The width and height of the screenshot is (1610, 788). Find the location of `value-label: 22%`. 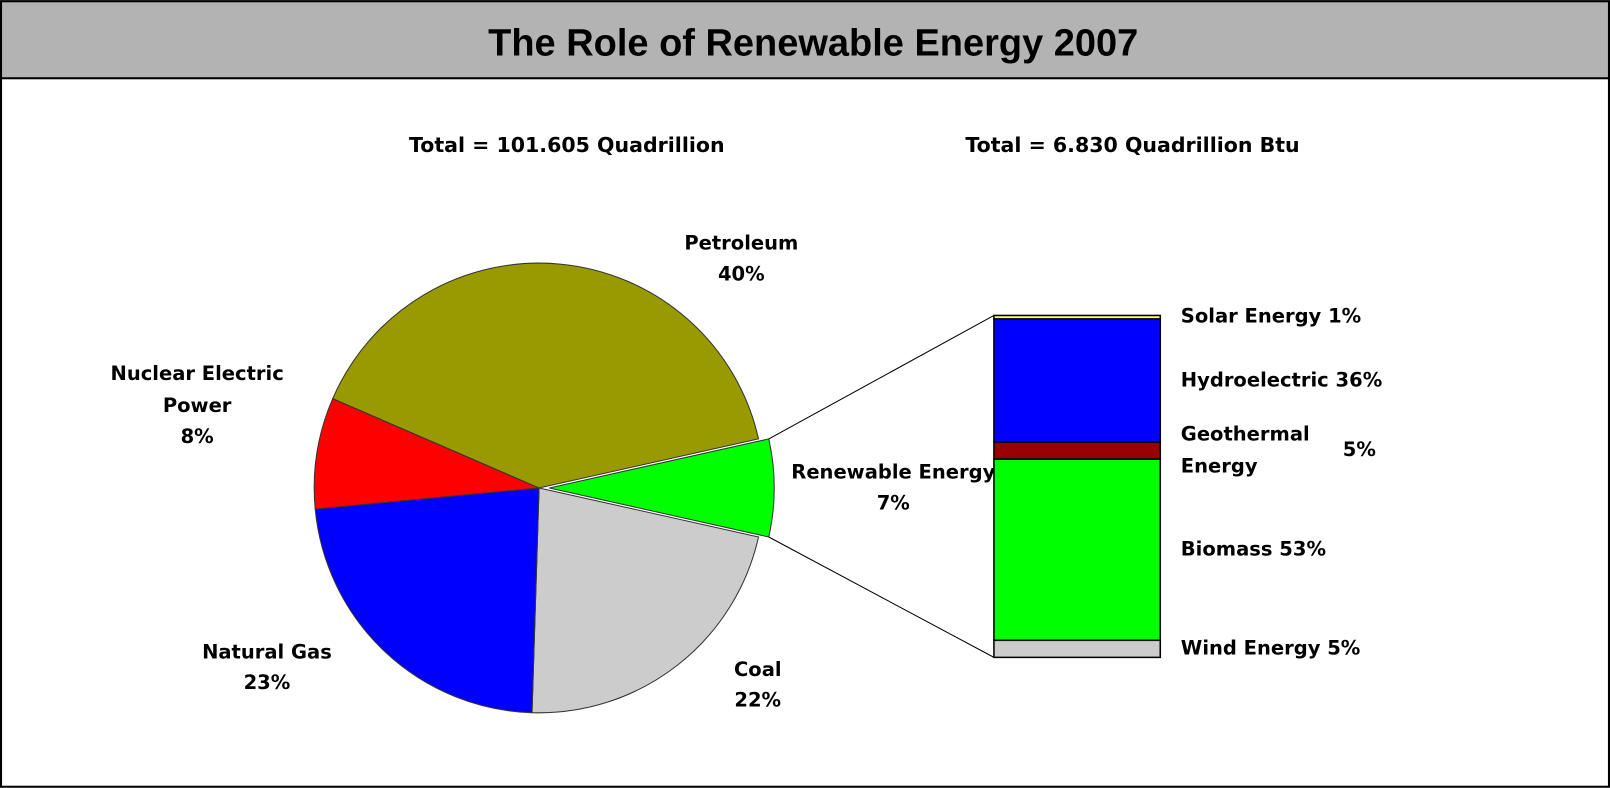

value-label: 22% is located at coordinates (758, 700).